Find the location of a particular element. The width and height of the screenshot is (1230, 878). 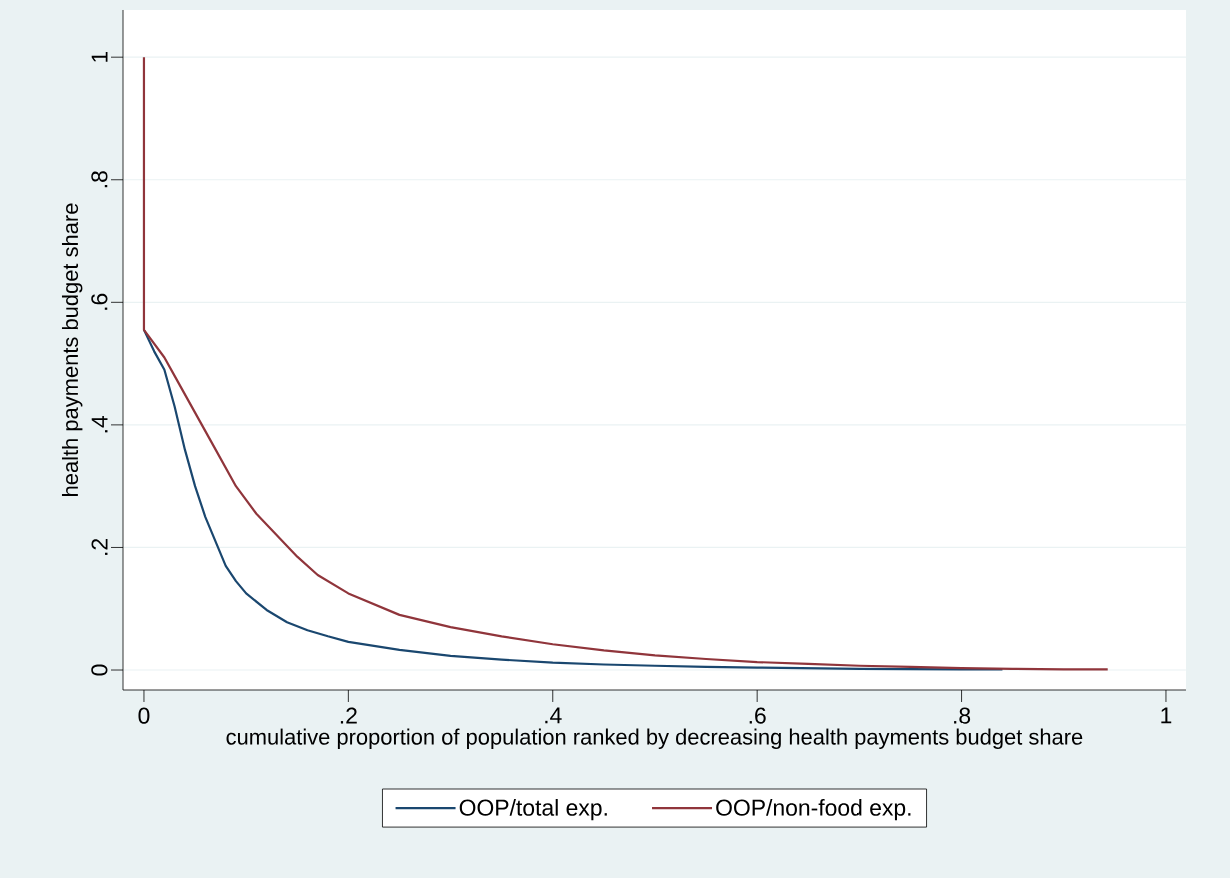

y-tick-label: .4 is located at coordinates (99, 424).